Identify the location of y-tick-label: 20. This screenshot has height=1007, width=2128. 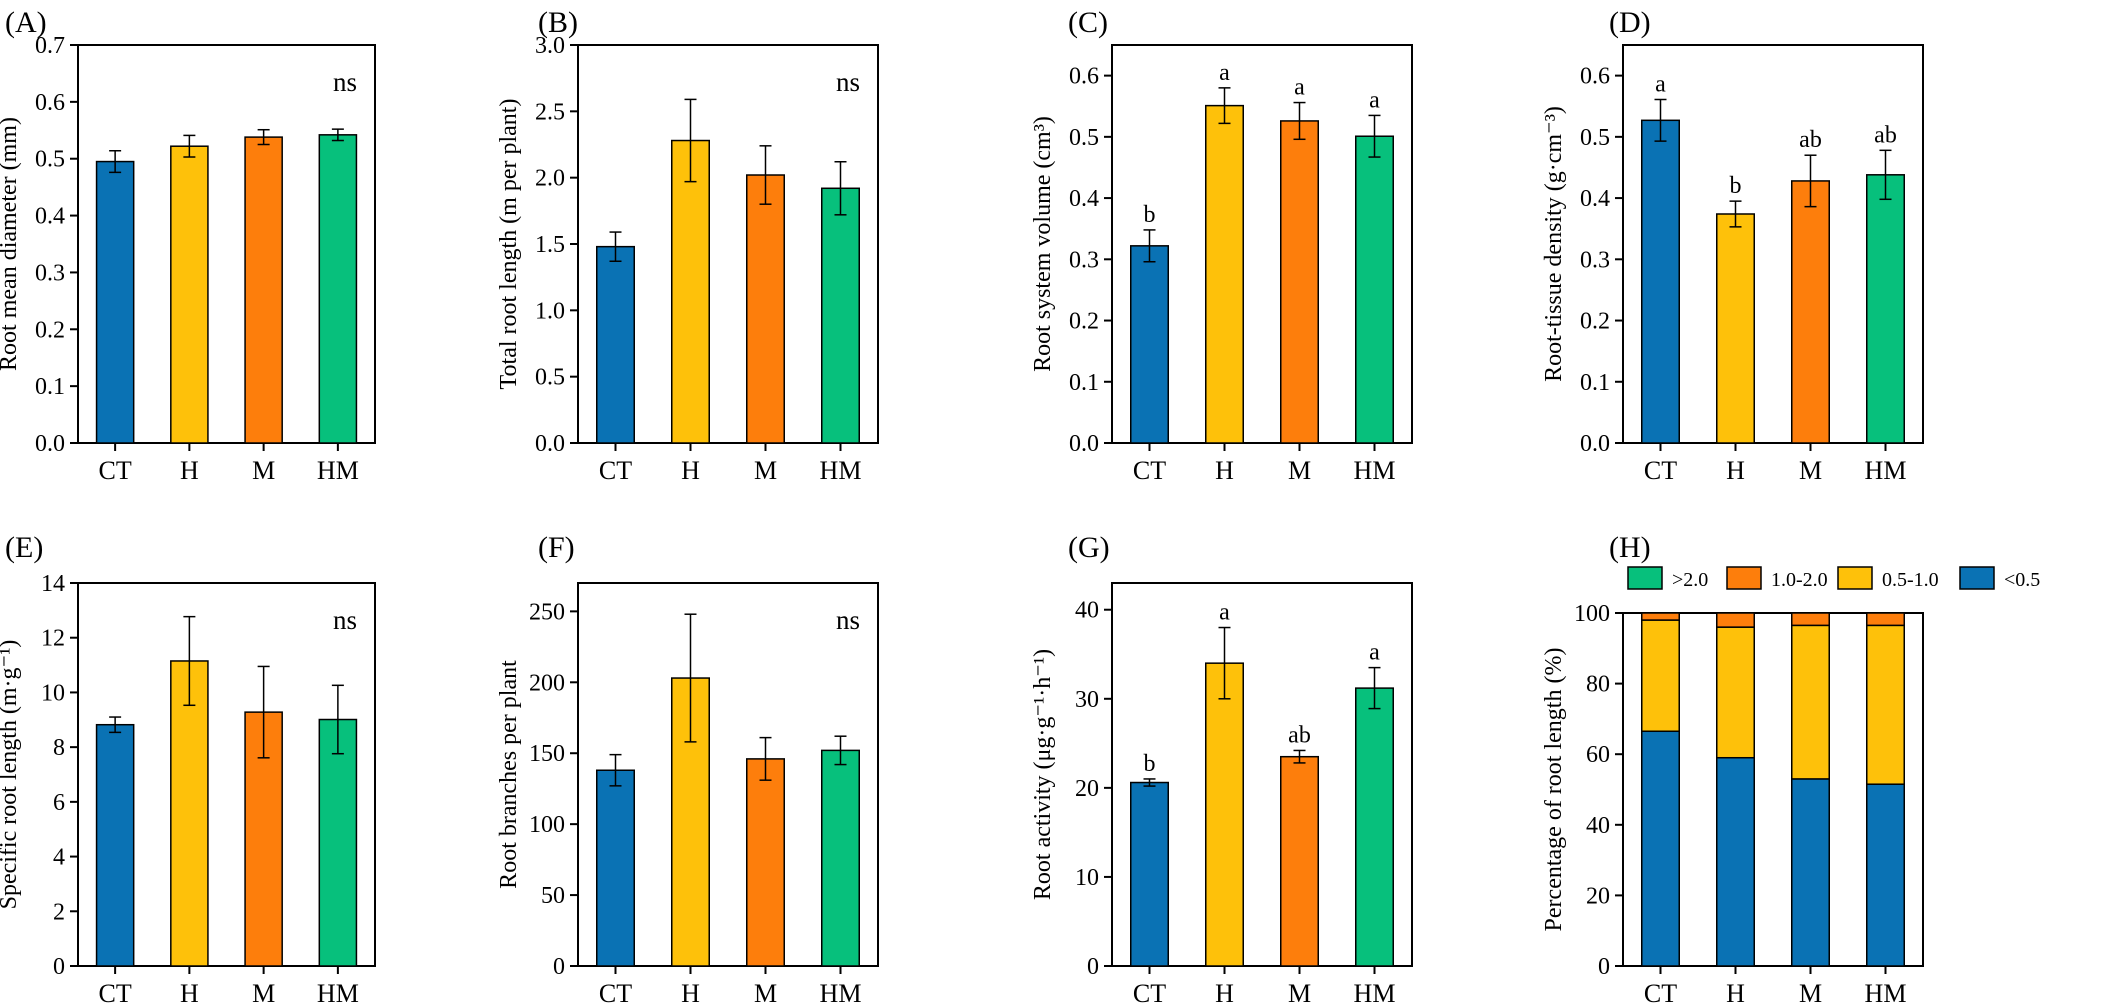
(1598, 896).